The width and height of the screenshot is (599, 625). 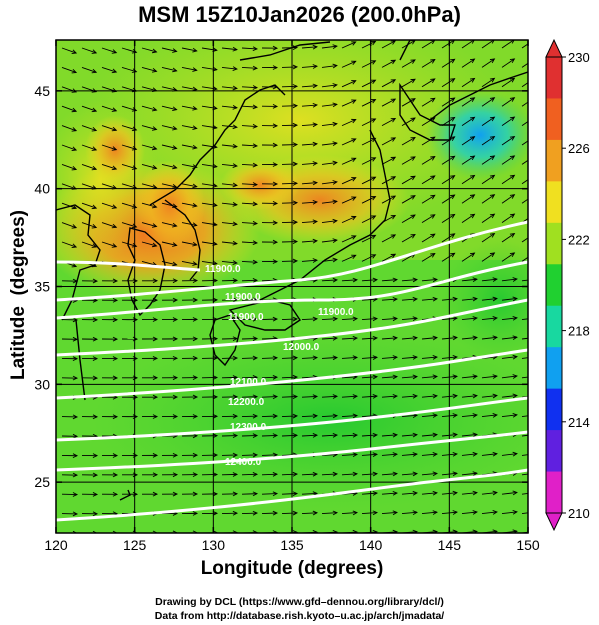 I want to click on colorbar-tick-label: 230, so click(x=579, y=57).